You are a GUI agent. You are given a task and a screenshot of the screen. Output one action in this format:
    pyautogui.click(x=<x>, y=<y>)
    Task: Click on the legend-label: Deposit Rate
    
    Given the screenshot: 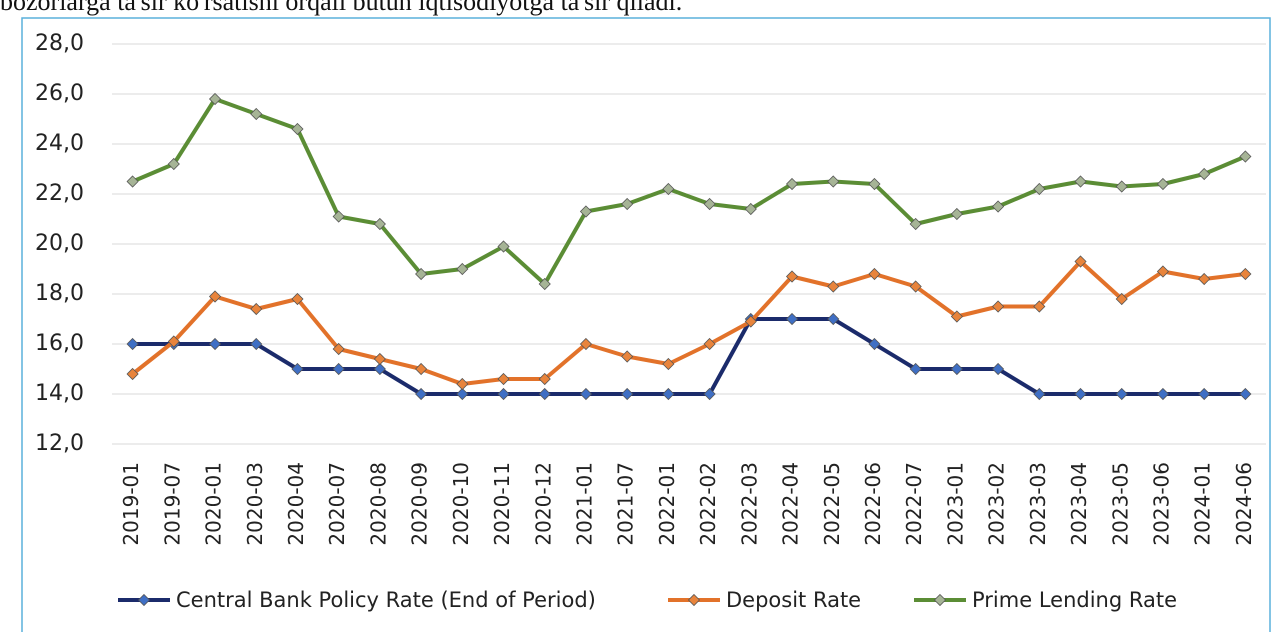 What is the action you would take?
    pyautogui.click(x=793, y=600)
    